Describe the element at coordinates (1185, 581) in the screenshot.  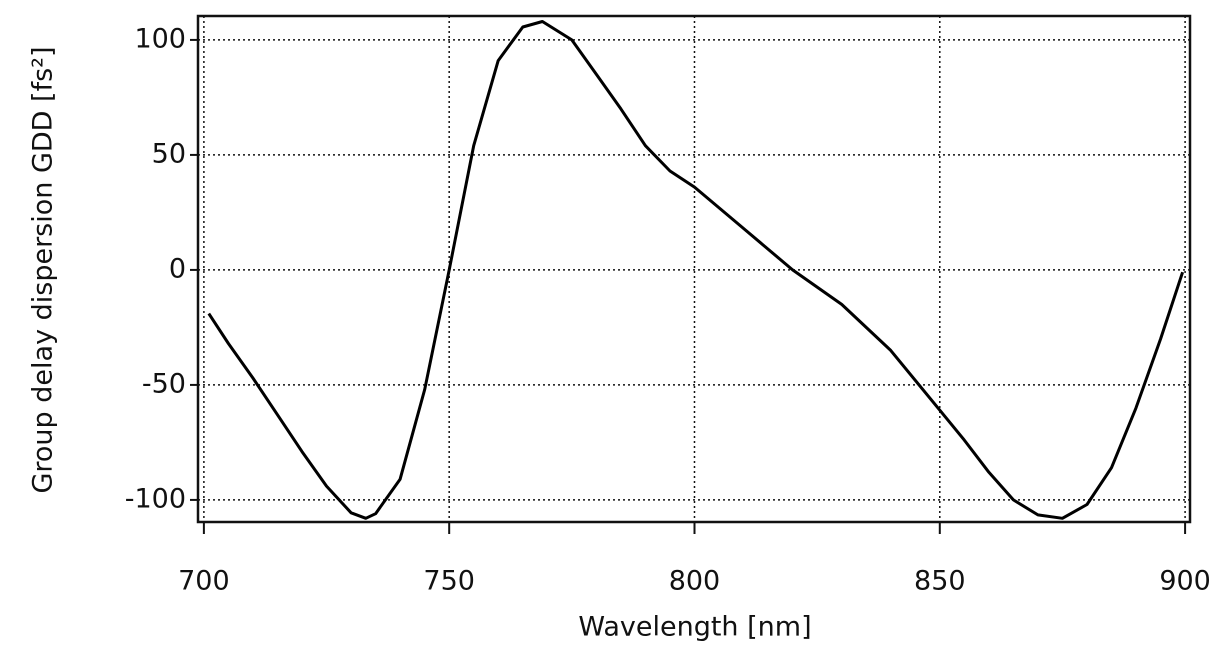
I see `x-tick-label: 900` at that location.